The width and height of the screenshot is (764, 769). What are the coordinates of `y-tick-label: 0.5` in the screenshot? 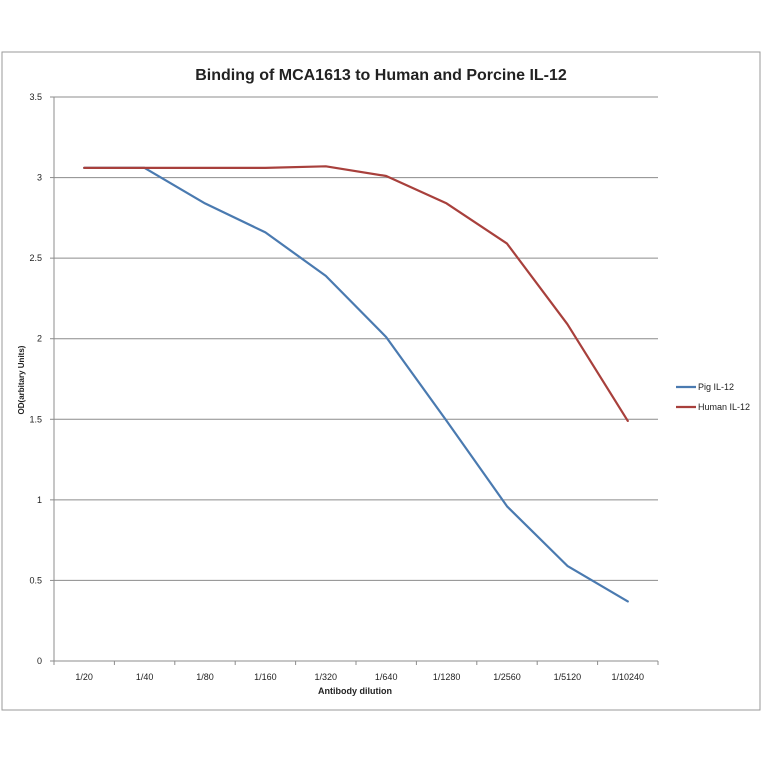 It's located at (35, 580).